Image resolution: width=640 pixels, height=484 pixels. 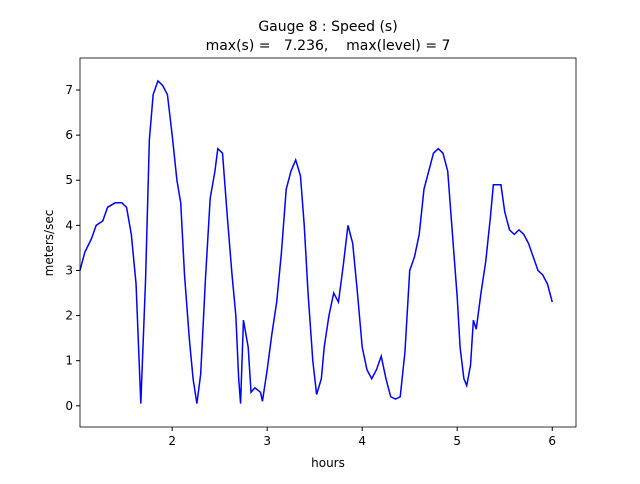 What do you see at coordinates (328, 46) in the screenshot?
I see `chart-subtitle: max(s) = 7.236, max(level) = 7` at bounding box center [328, 46].